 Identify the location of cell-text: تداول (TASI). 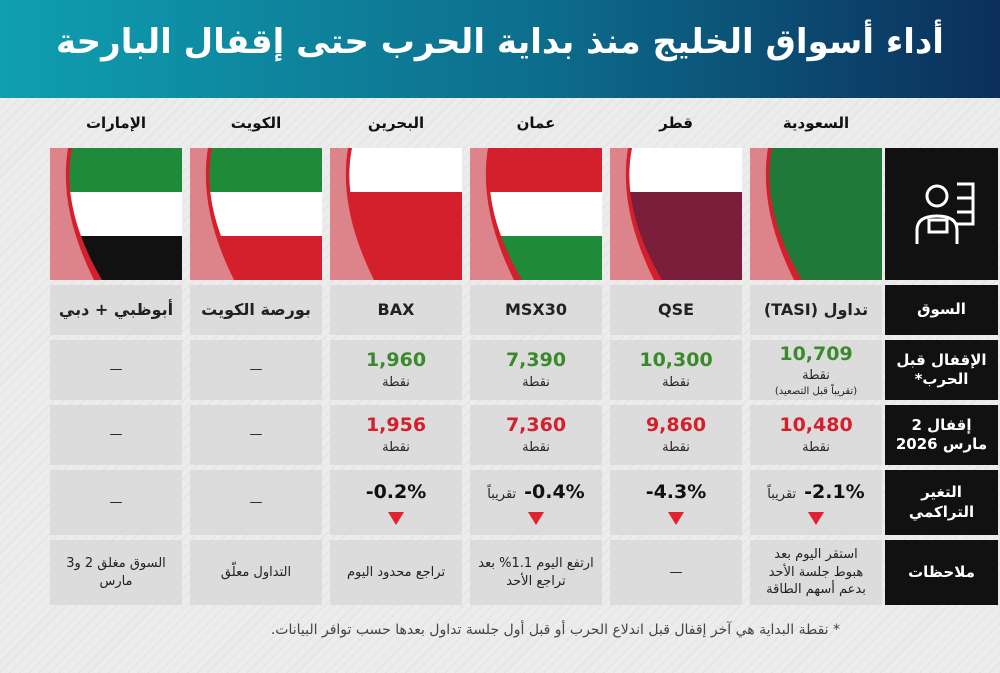
(816, 310).